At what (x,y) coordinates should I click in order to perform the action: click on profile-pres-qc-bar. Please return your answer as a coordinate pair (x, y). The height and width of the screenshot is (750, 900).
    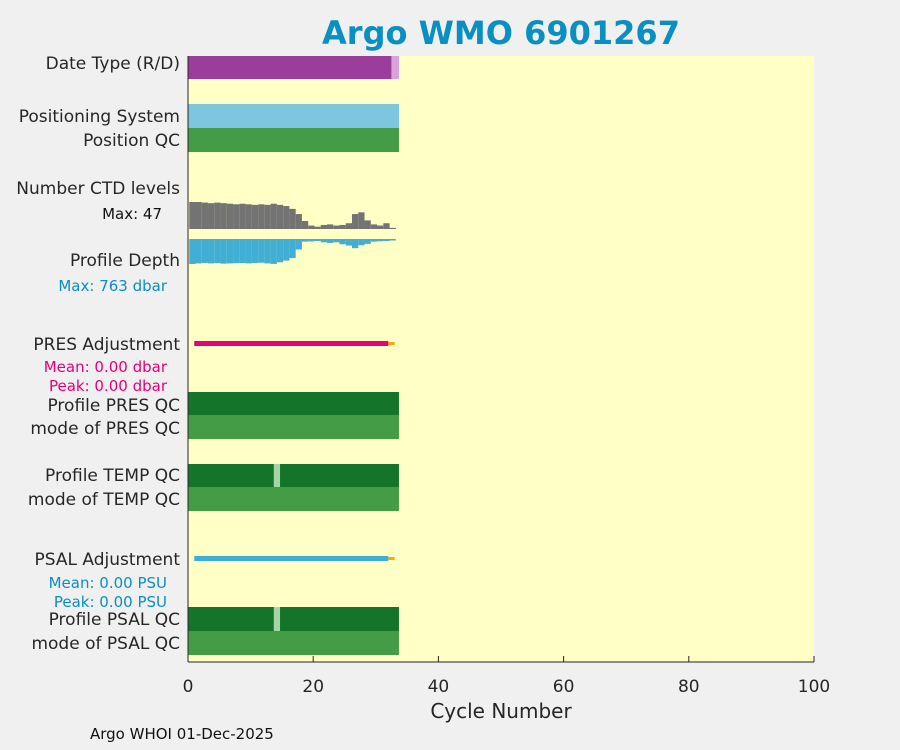
    Looking at the image, I should click on (293, 403).